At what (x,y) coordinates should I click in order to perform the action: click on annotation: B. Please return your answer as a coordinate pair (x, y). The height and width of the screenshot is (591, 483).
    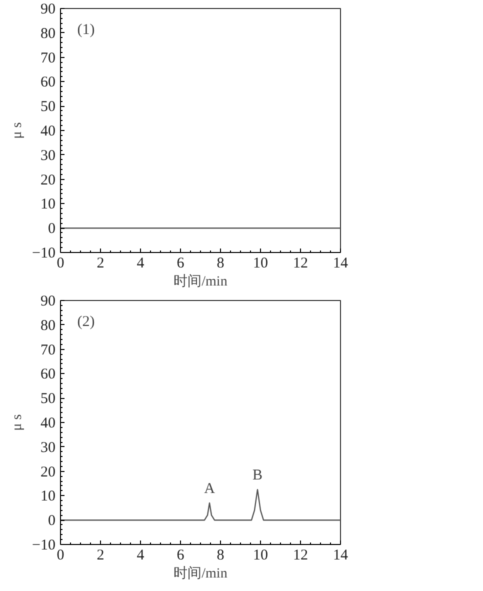
    Looking at the image, I should click on (257, 476).